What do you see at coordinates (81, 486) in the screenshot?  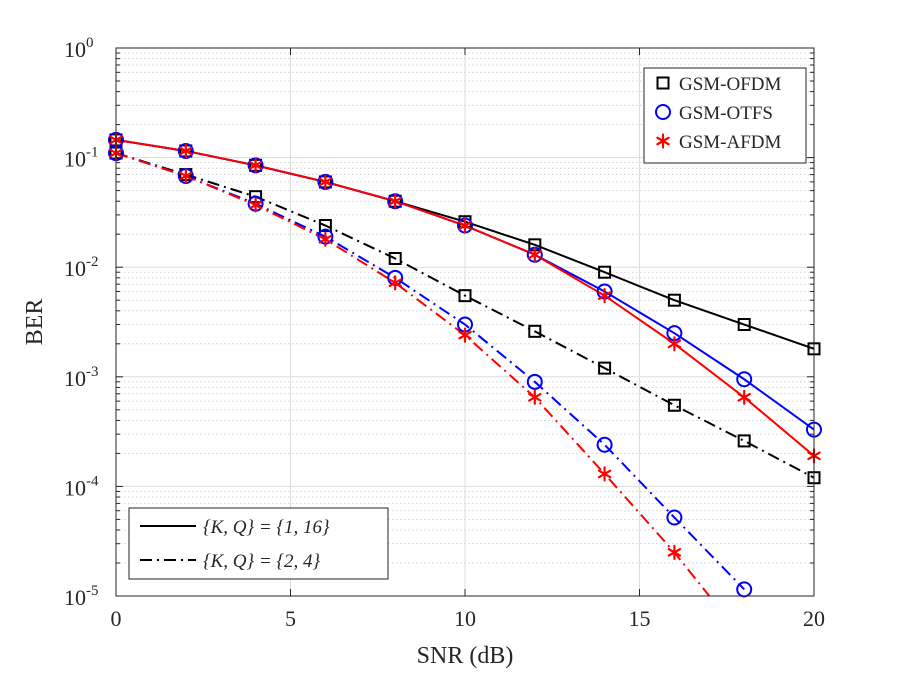 I see `y-tick-label: 10⁻⁴` at bounding box center [81, 486].